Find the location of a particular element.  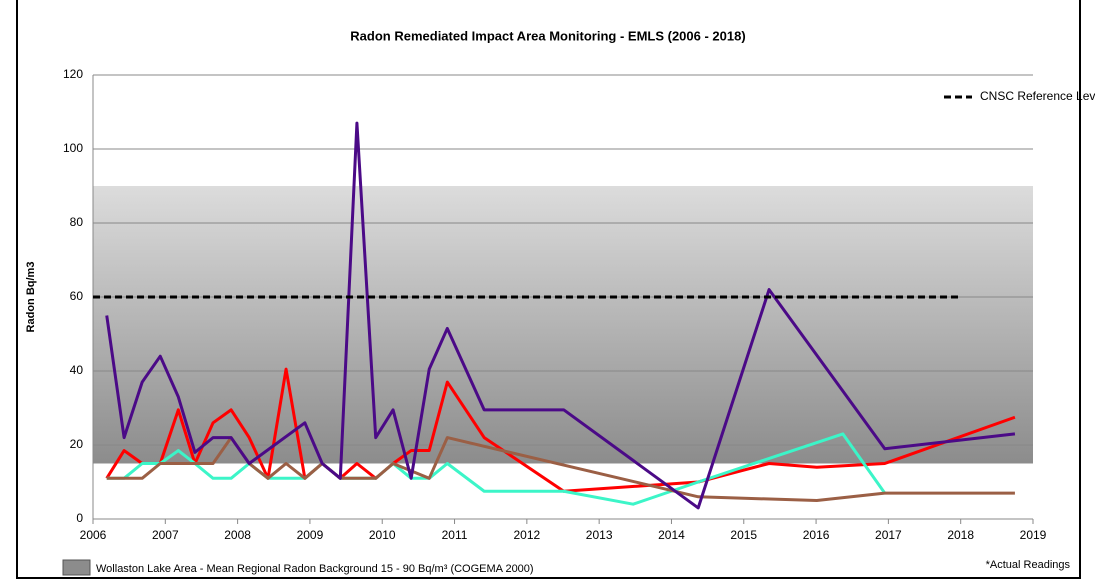

x-tick-label: 2008 is located at coordinates (237, 535).